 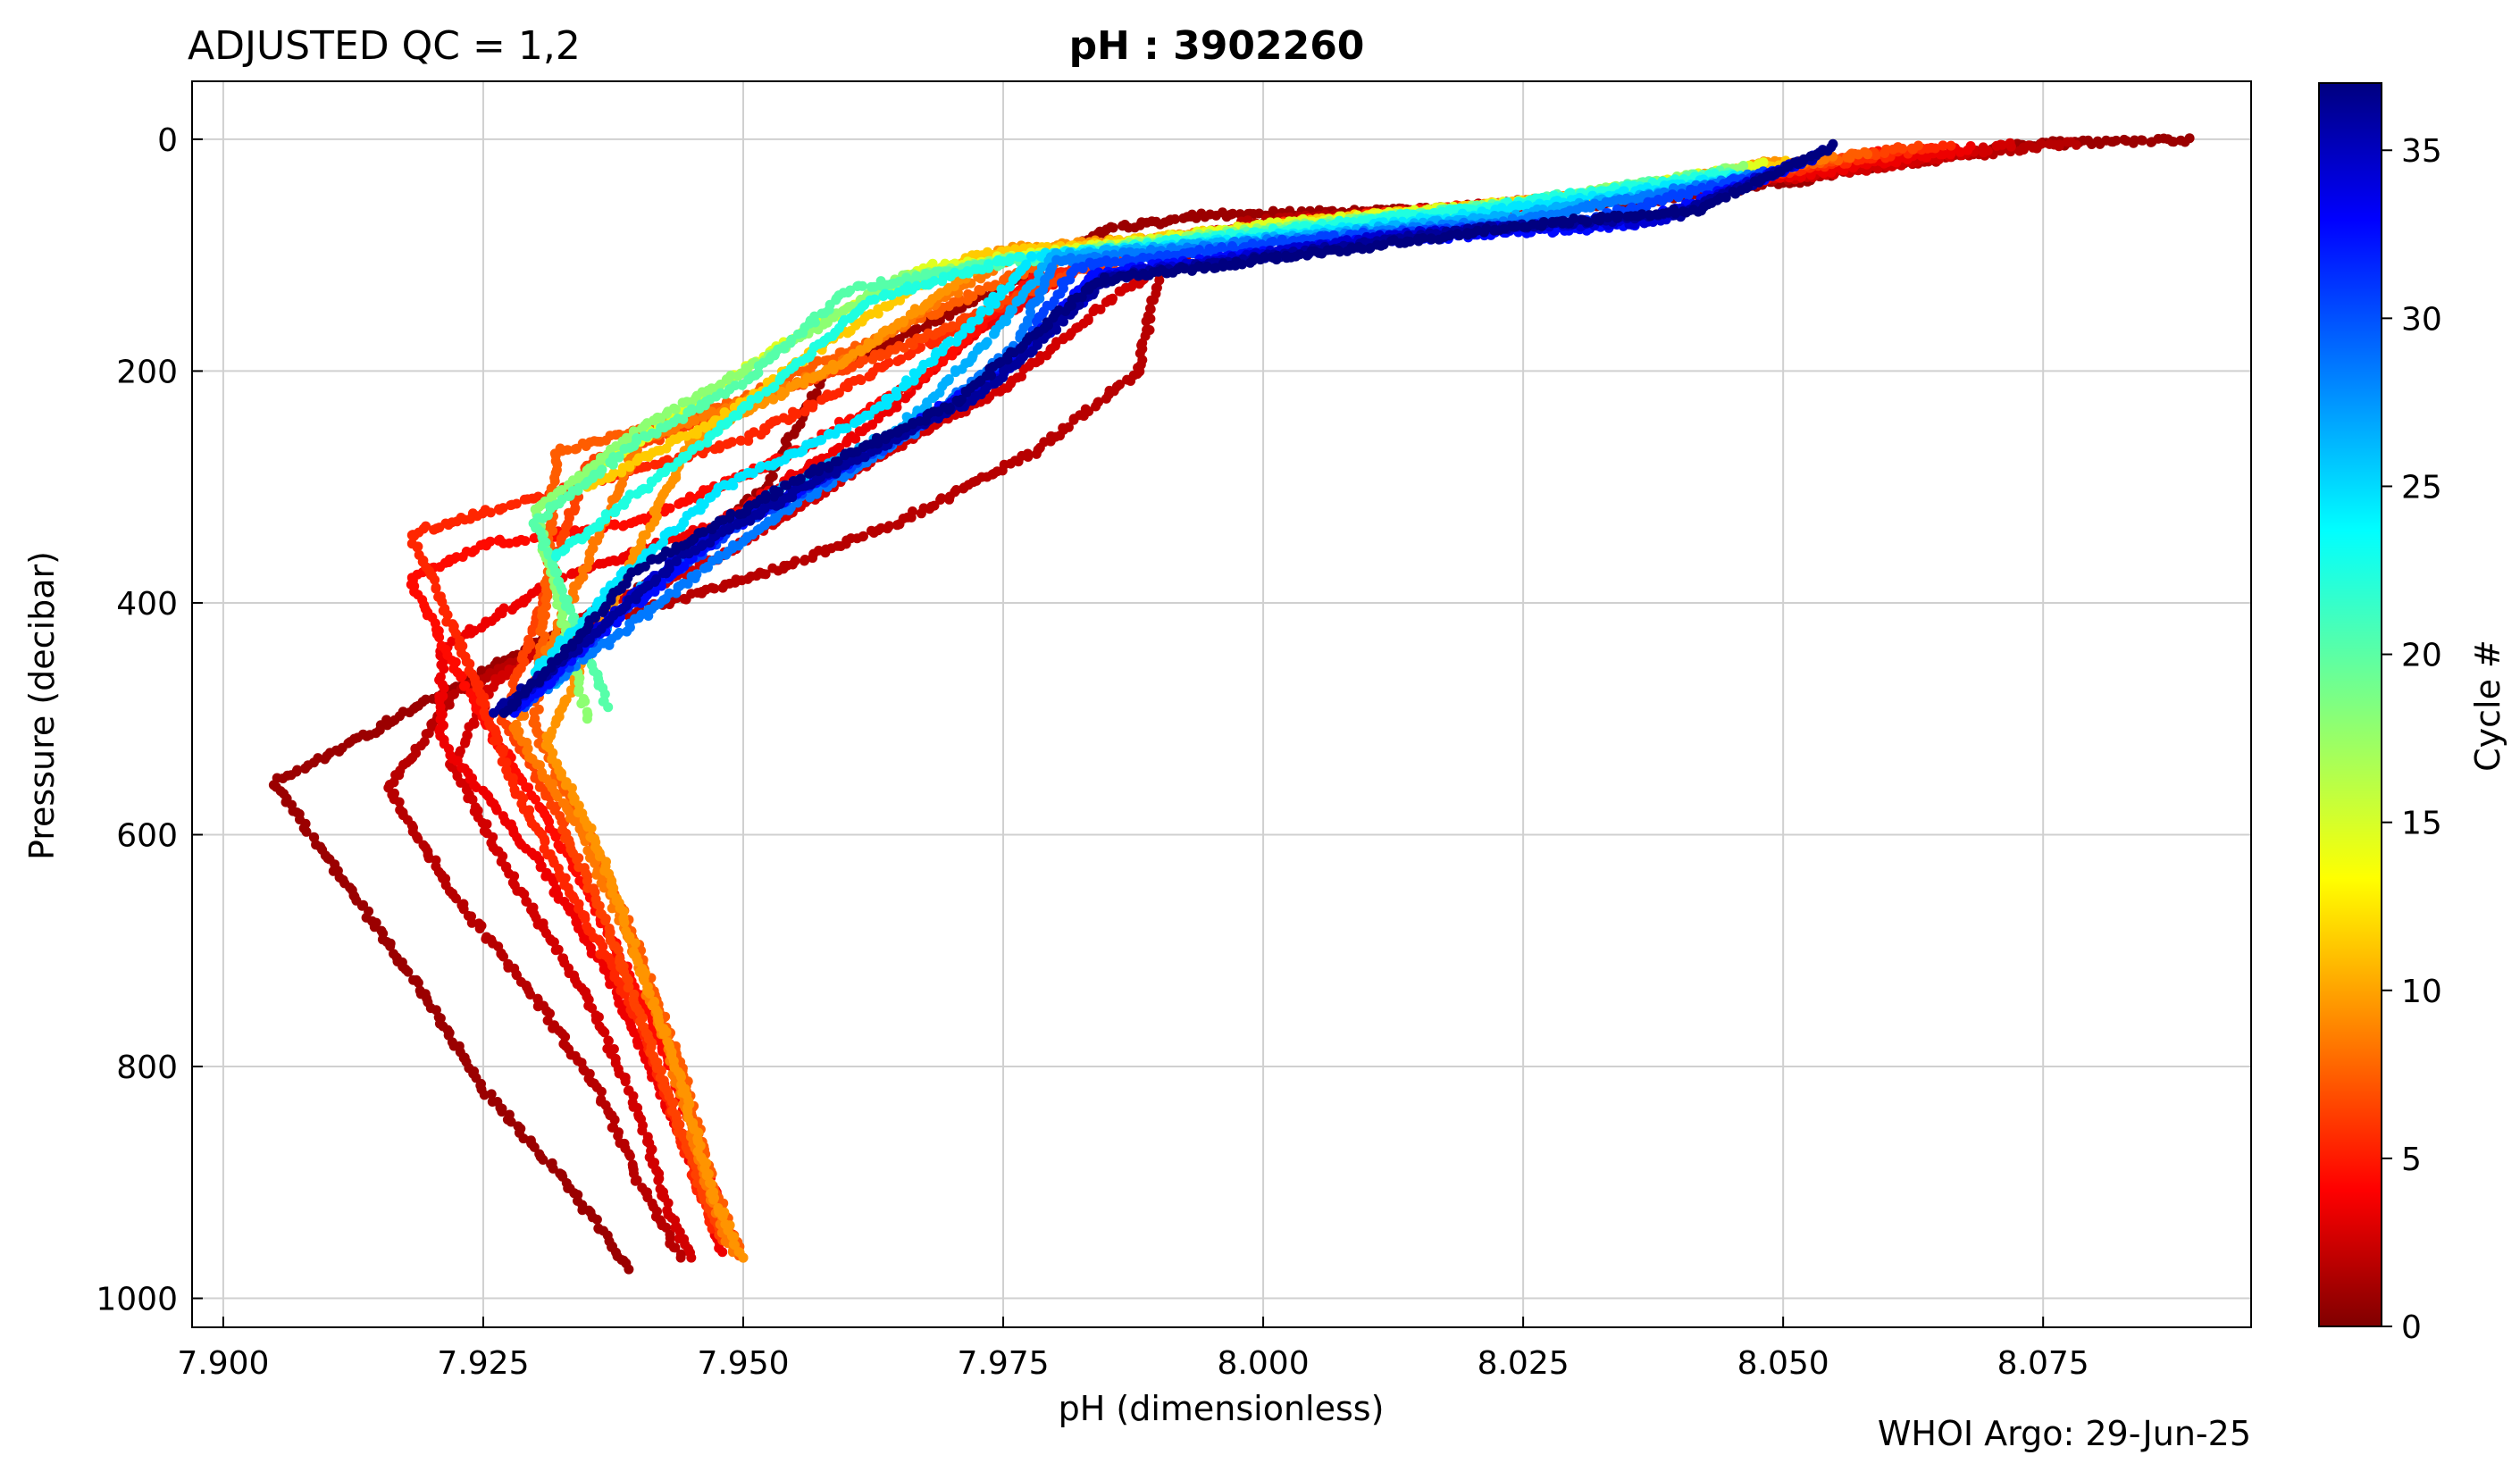 I want to click on chart-title: pH : 3902260, so click(x=1217, y=46).